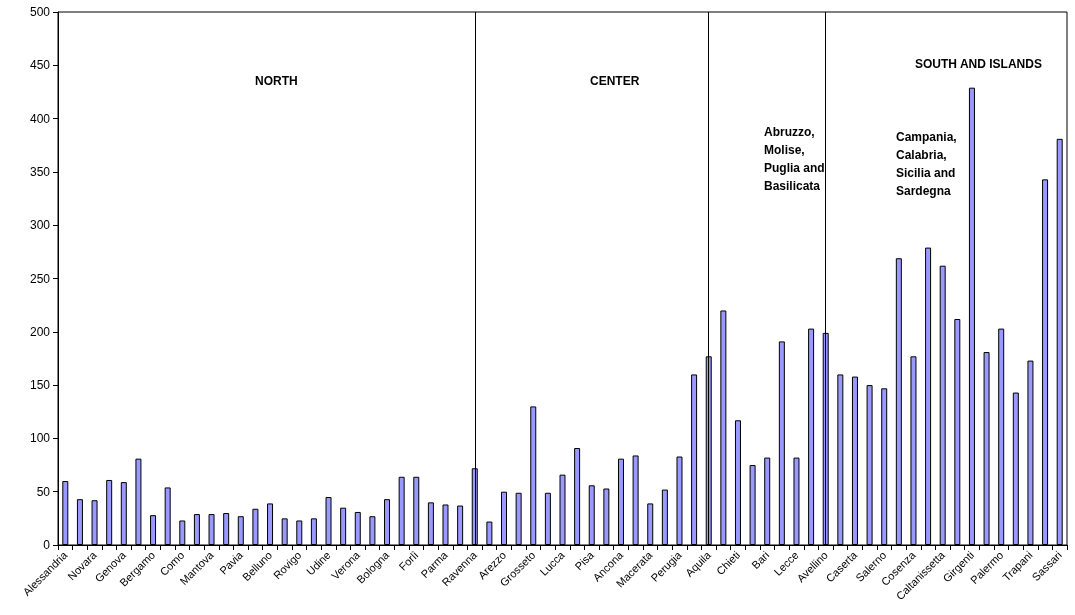 The image size is (1075, 615). I want to click on x-tick-label: Bari, so click(760, 560).